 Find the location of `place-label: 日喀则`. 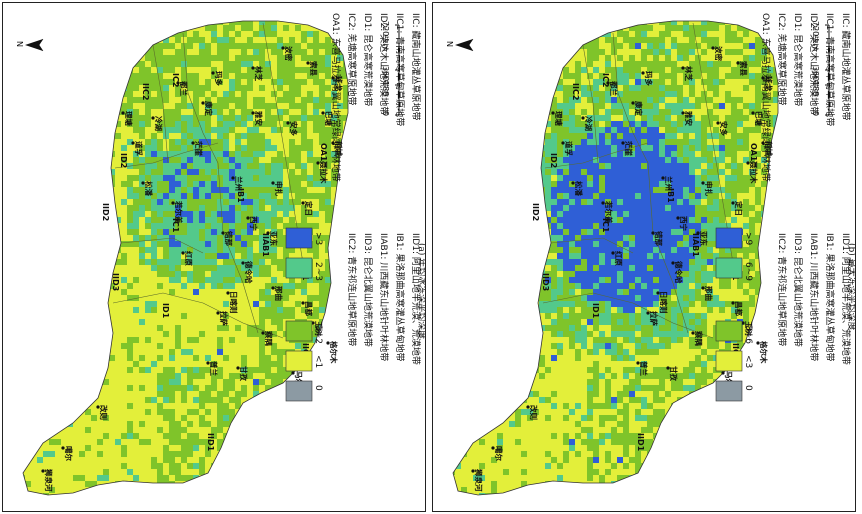

place-label: 日喀则 is located at coordinates (234, 302).